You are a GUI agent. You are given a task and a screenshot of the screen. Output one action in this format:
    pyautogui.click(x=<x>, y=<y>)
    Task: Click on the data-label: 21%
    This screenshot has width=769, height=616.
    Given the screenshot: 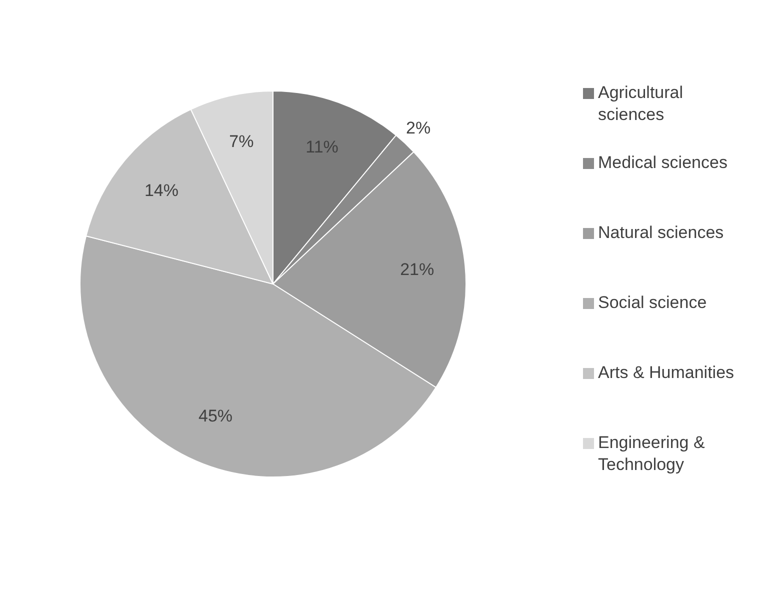 What is the action you would take?
    pyautogui.click(x=417, y=269)
    